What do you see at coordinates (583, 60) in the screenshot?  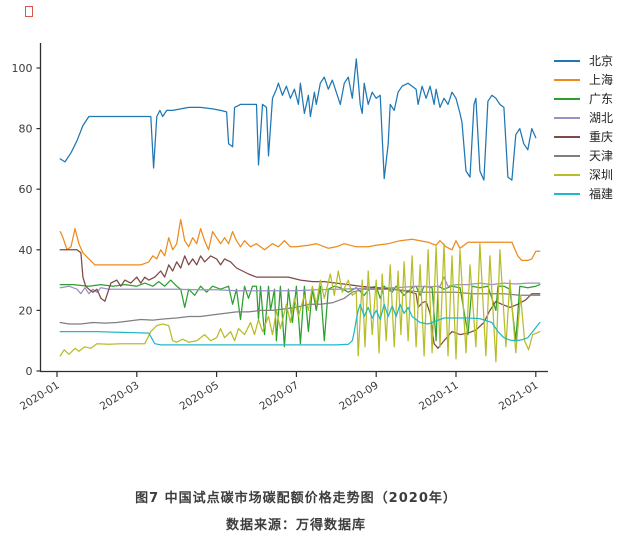 I see `legend-item-beijing: 北京` at bounding box center [583, 60].